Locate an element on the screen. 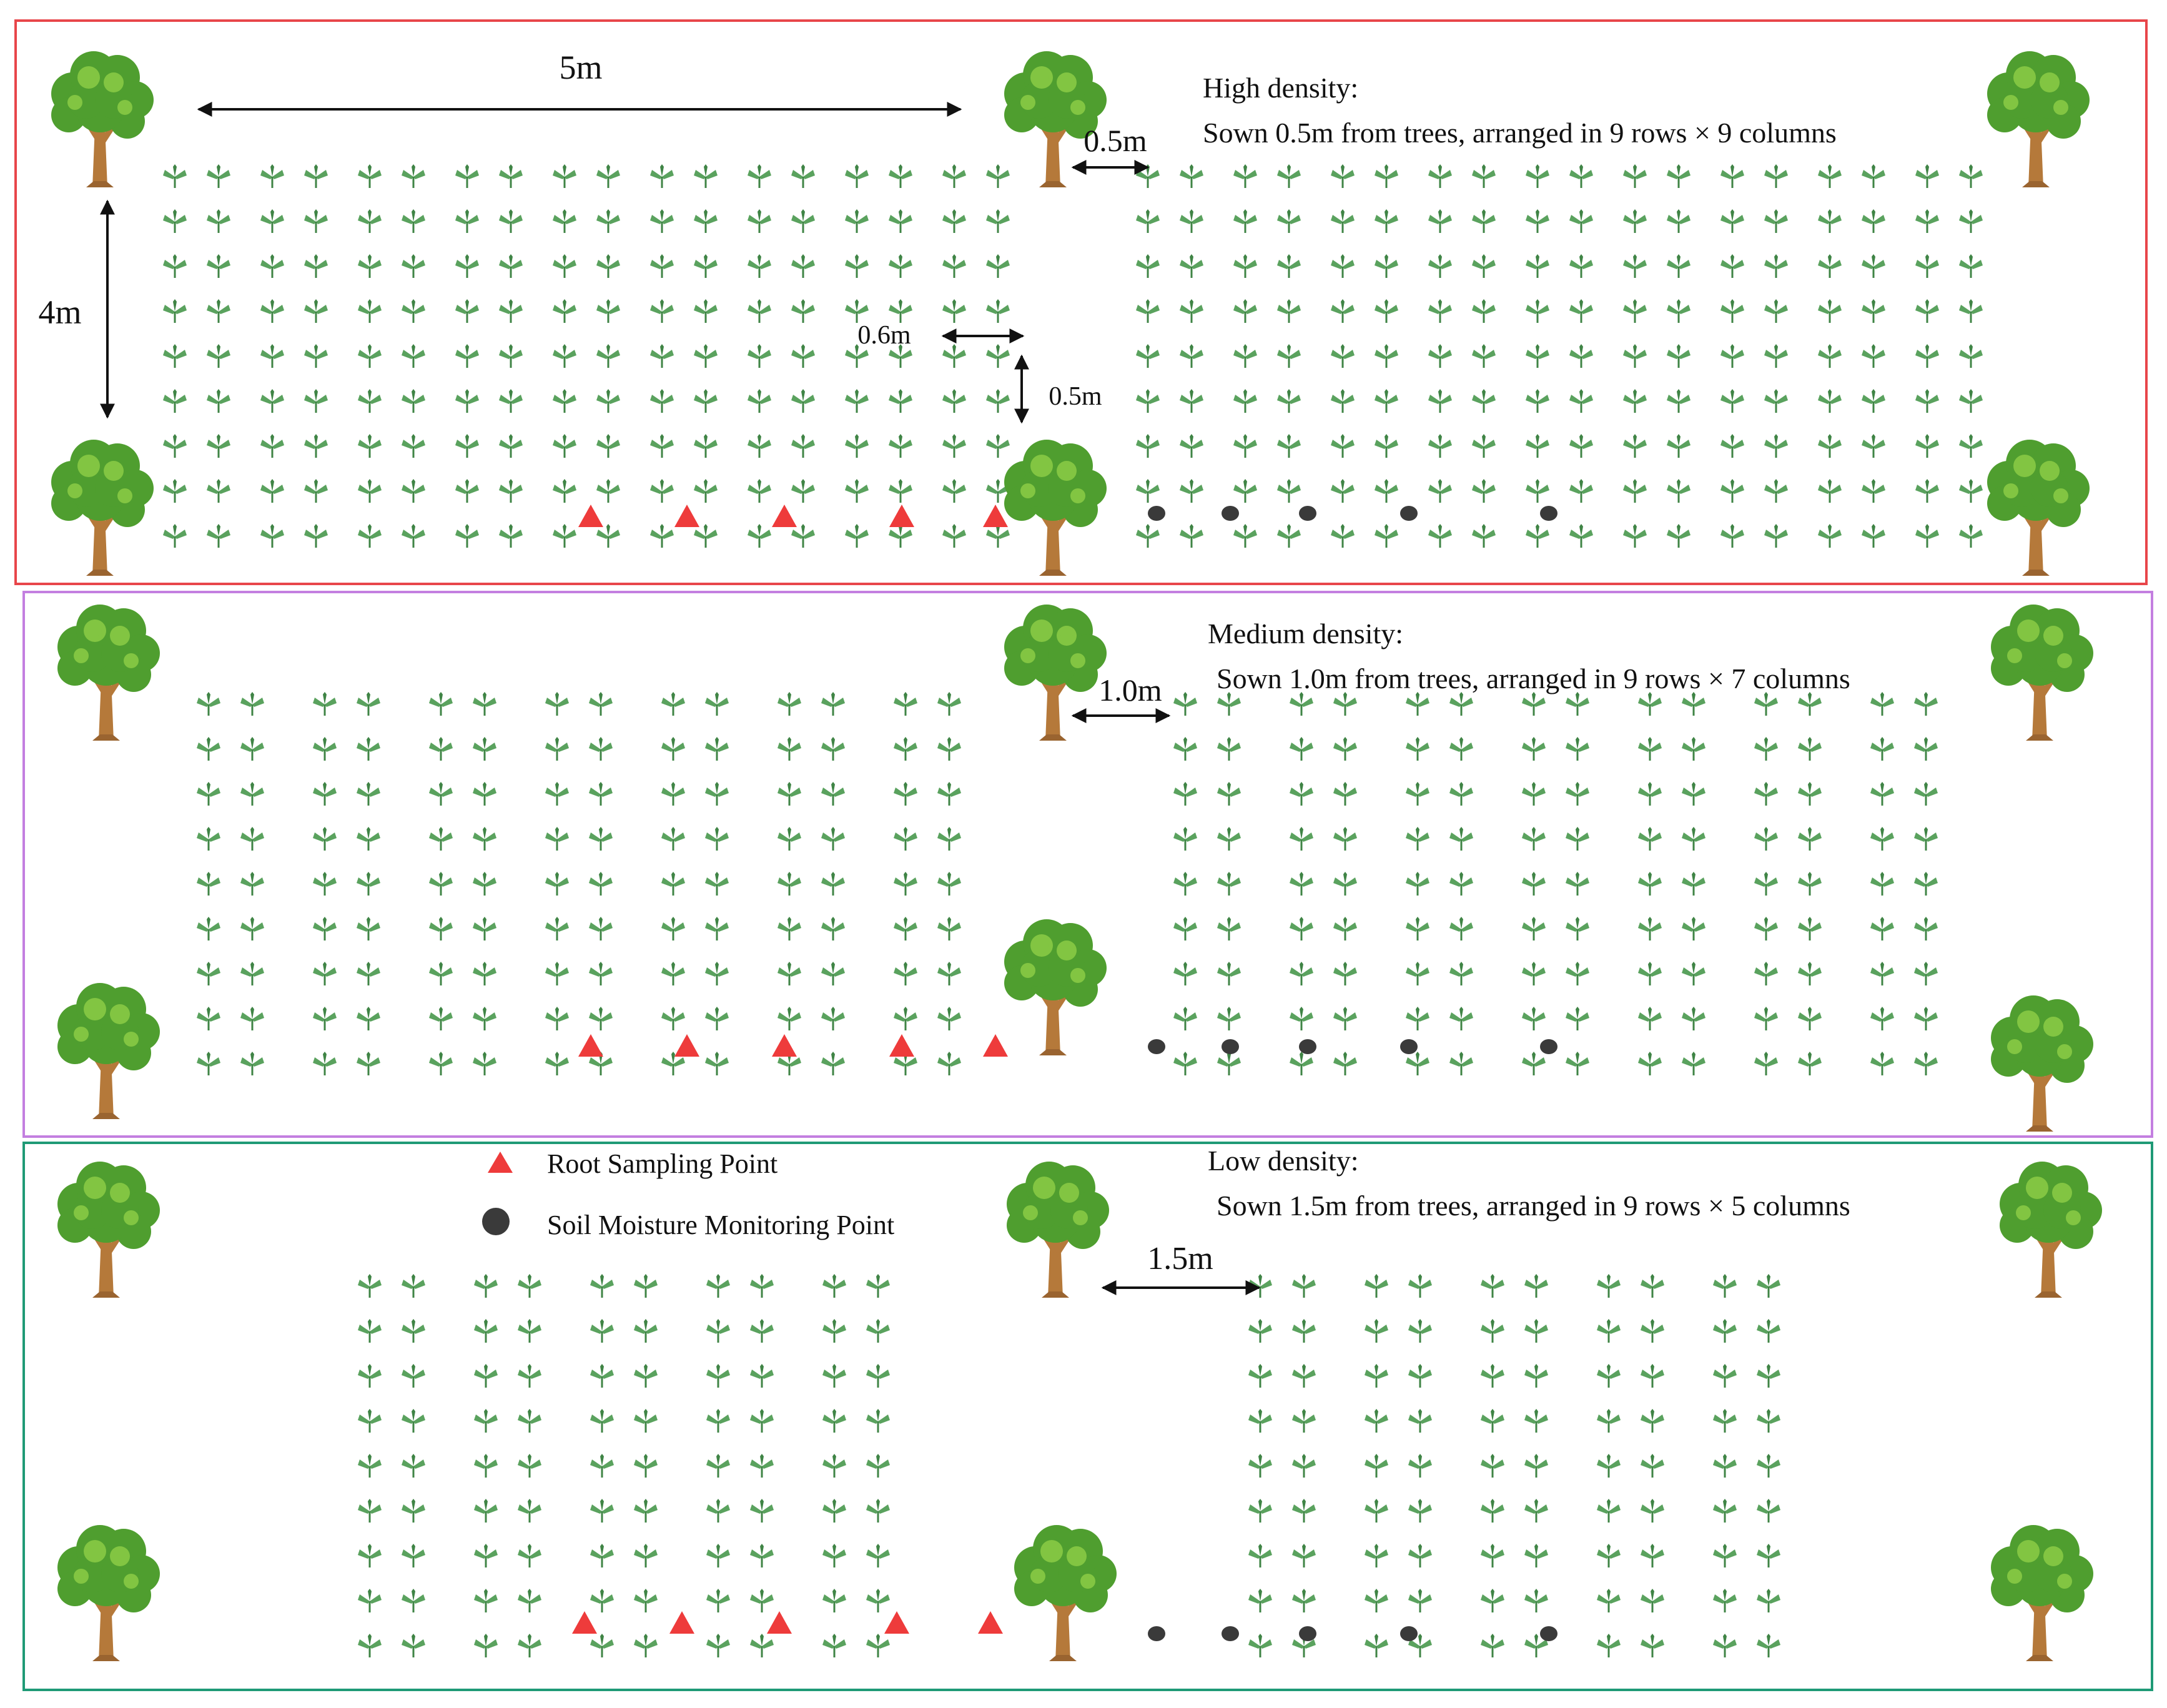  tree-spacing-x-label: 5m is located at coordinates (580, 67).